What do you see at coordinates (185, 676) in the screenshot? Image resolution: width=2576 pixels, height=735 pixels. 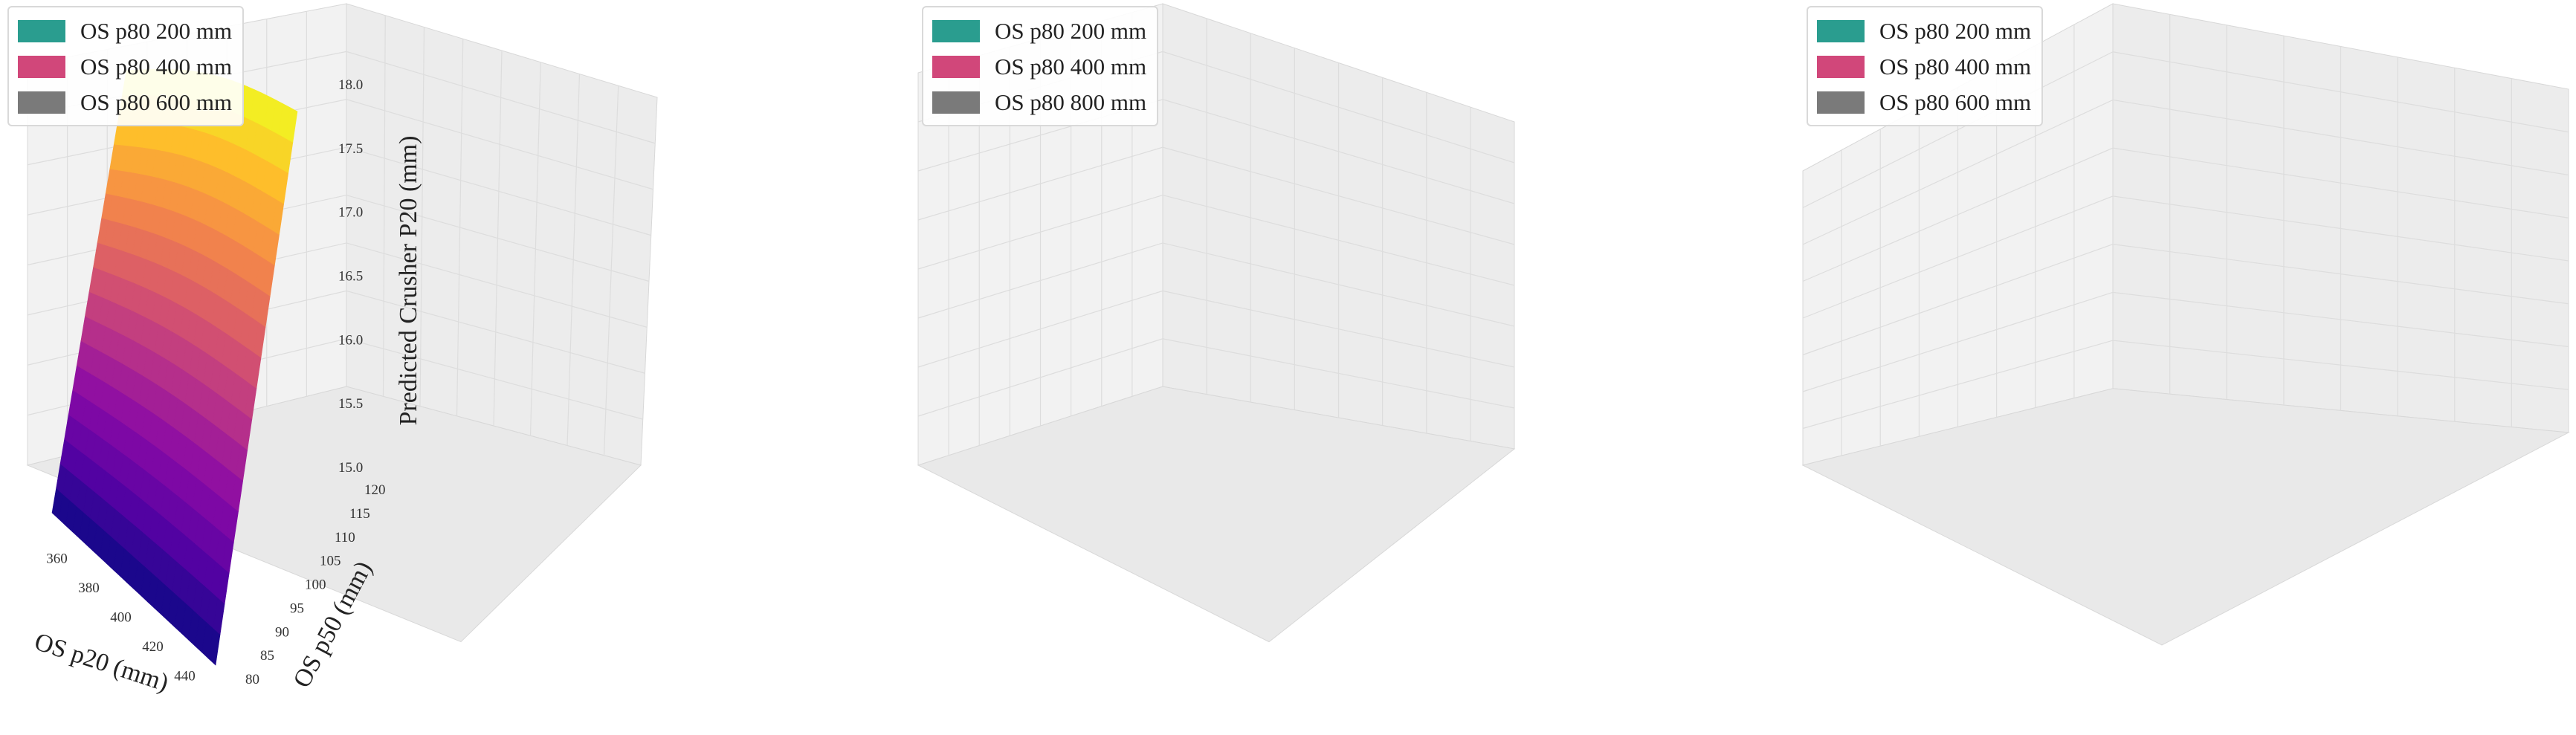 I see `x-tick-label: 440` at bounding box center [185, 676].